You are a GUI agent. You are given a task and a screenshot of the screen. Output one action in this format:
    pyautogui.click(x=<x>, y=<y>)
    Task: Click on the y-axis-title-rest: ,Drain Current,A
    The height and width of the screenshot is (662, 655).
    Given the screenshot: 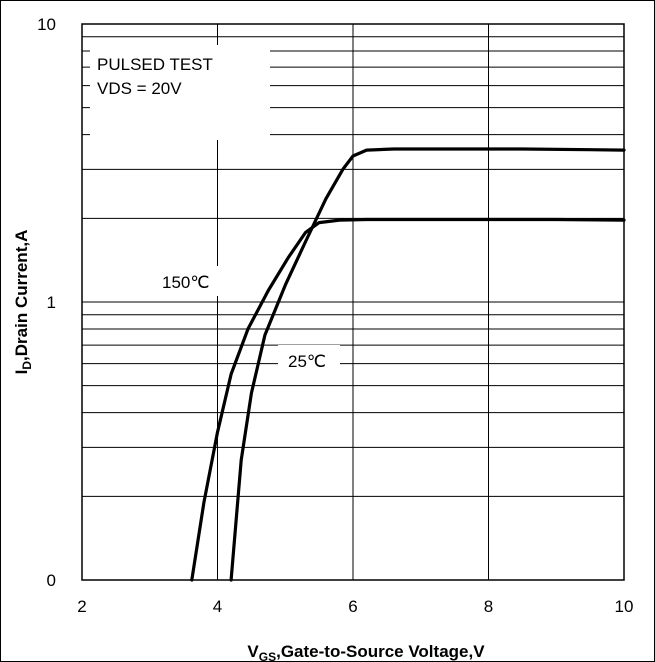 What is the action you would take?
    pyautogui.click(x=21, y=295)
    